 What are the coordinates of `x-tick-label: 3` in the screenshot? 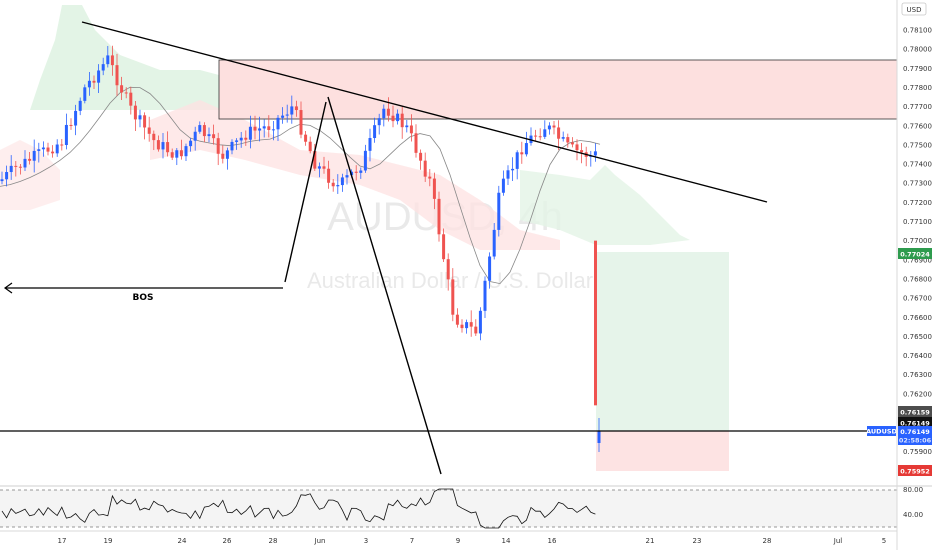 It's located at (366, 541).